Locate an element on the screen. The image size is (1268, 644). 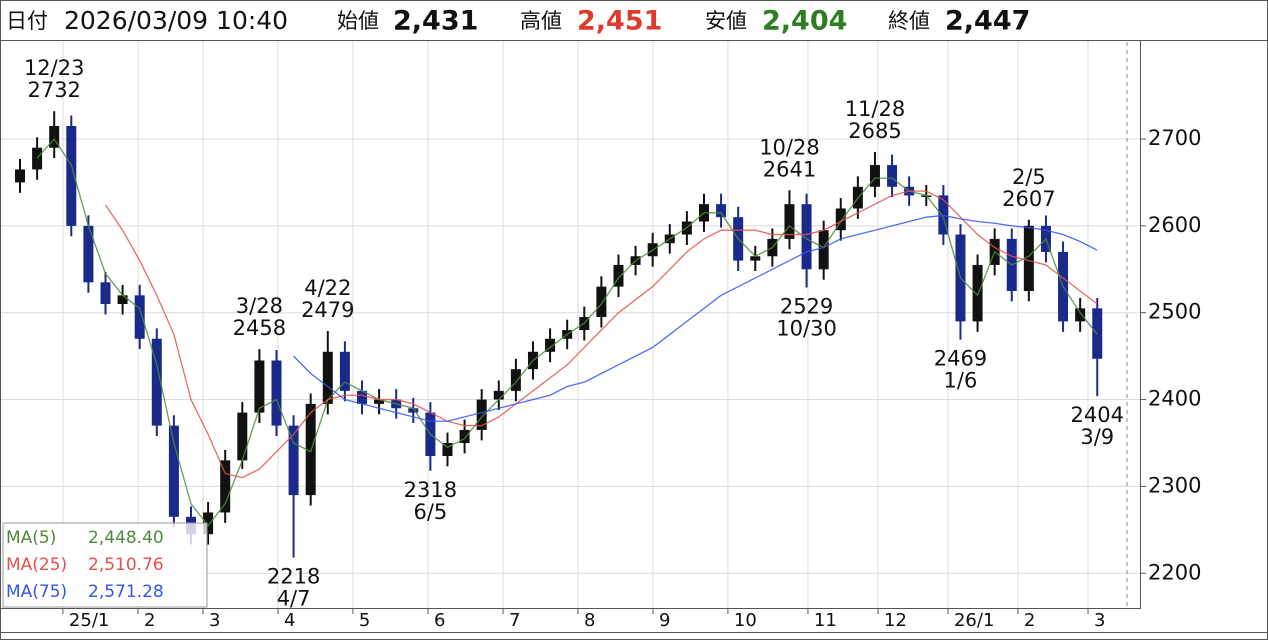
annotation-date: 3/28 is located at coordinates (259, 306).